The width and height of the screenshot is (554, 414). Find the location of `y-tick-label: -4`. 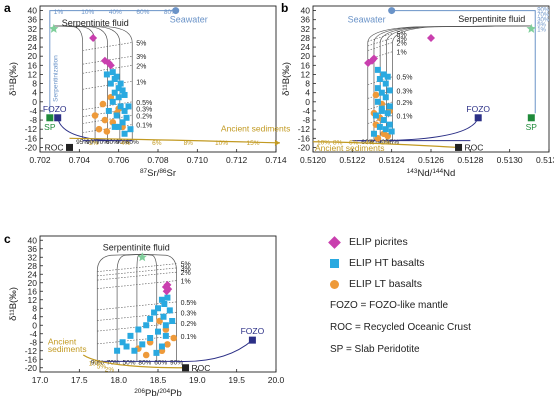

y-tick-label: -4 is located at coordinates (33, 334).